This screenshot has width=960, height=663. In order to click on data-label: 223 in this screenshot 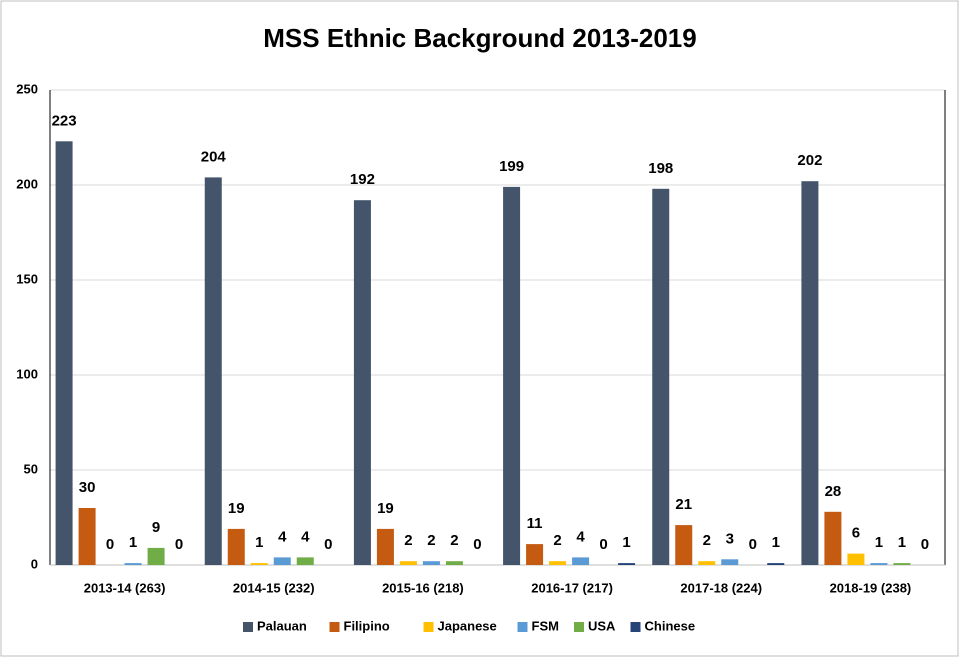, I will do `click(64, 120)`.